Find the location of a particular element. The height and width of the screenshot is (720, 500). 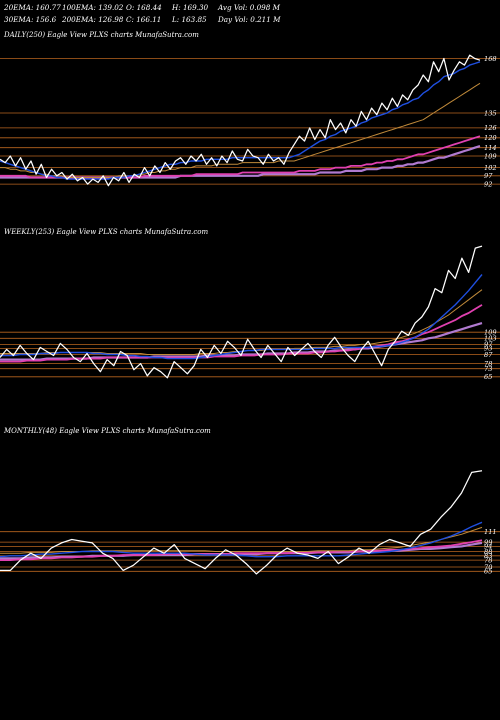

header-close: C: 166.11 is located at coordinates (143, 19).